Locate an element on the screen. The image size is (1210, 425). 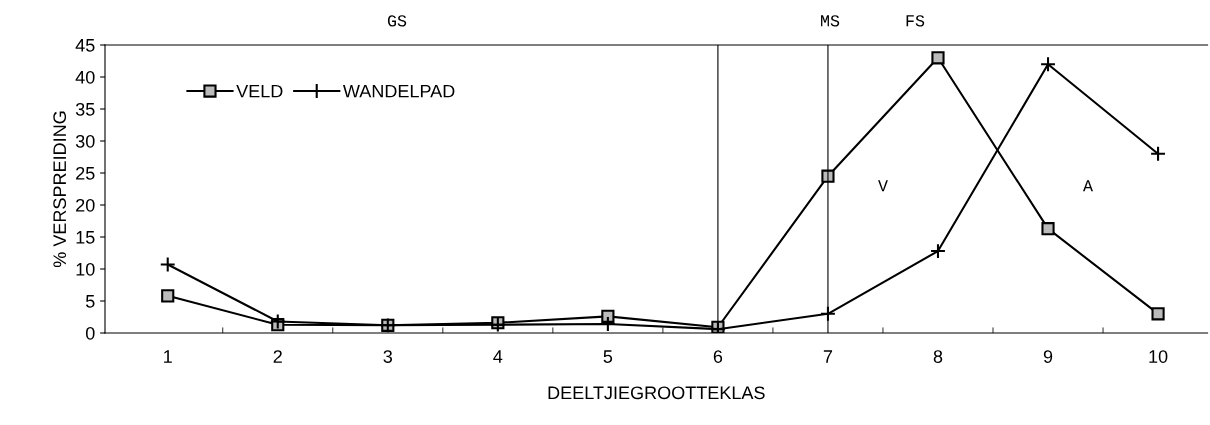
legend-label: WANDELPAD is located at coordinates (398, 91).